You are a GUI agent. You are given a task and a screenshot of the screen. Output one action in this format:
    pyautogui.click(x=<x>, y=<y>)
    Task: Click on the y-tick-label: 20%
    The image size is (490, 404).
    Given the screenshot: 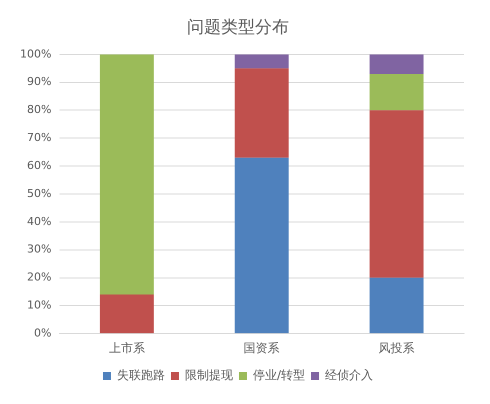 What is the action you would take?
    pyautogui.click(x=39, y=277)
    